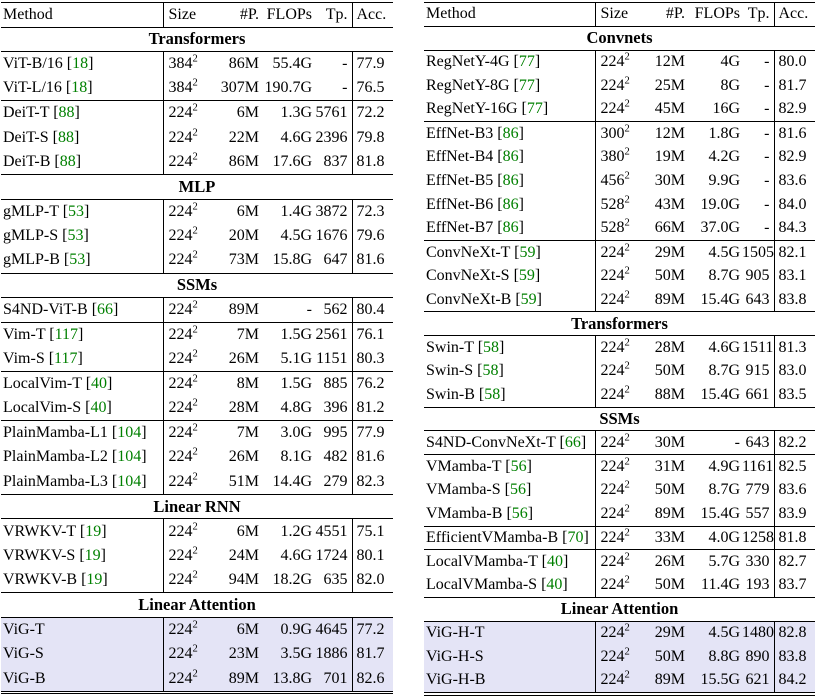  I want to click on method-cell: VMamba-B [56], so click(480, 513).